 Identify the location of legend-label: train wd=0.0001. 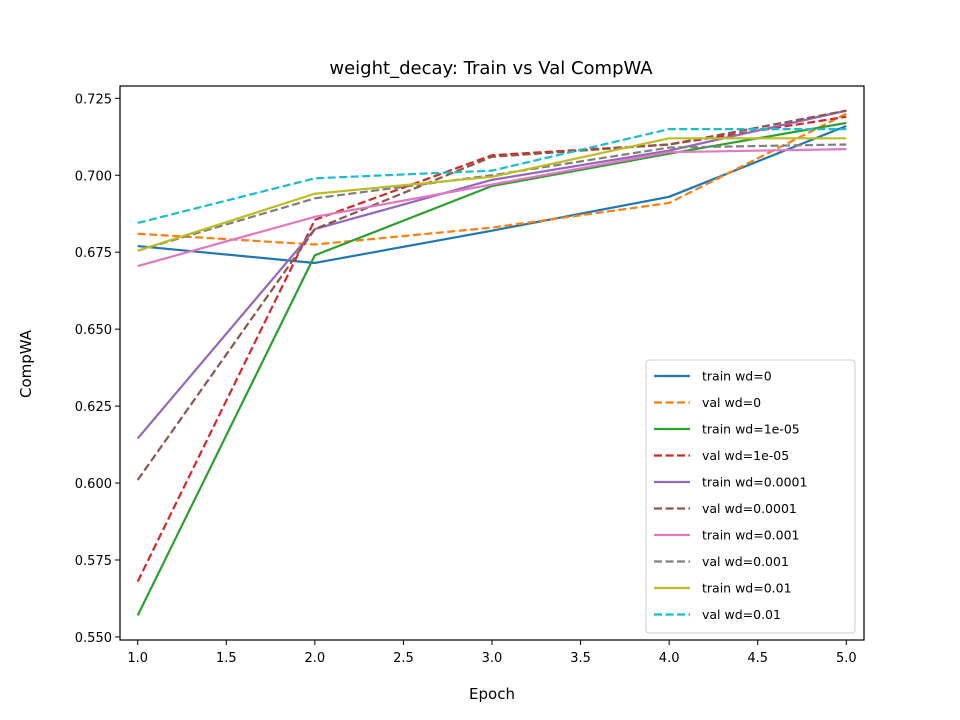
(754, 482).